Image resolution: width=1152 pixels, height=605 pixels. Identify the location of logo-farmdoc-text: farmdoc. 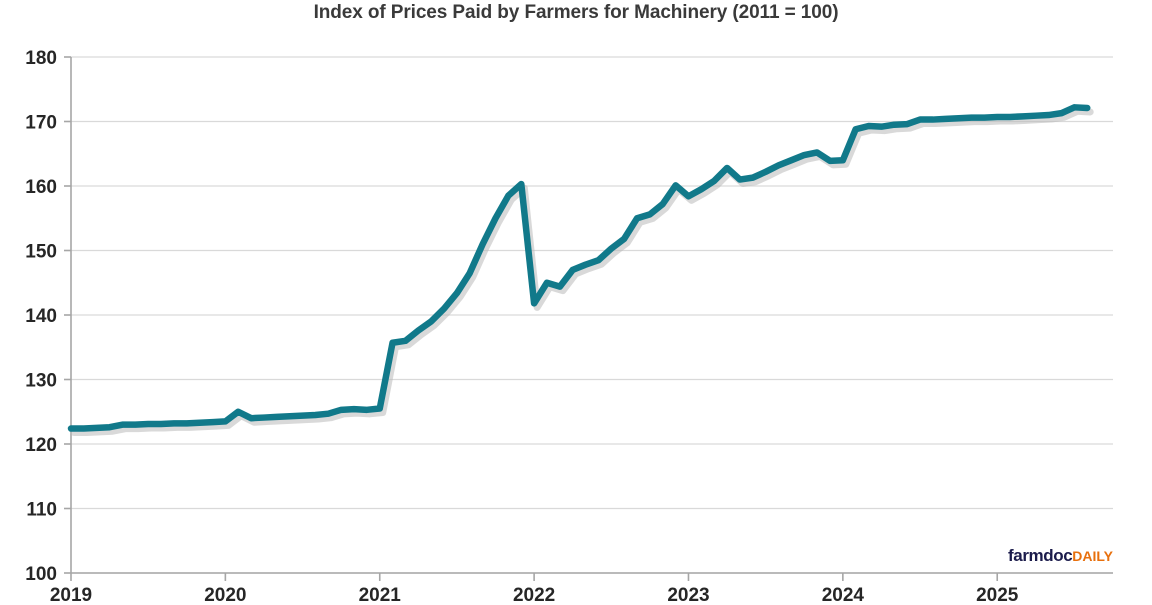
(1040, 555).